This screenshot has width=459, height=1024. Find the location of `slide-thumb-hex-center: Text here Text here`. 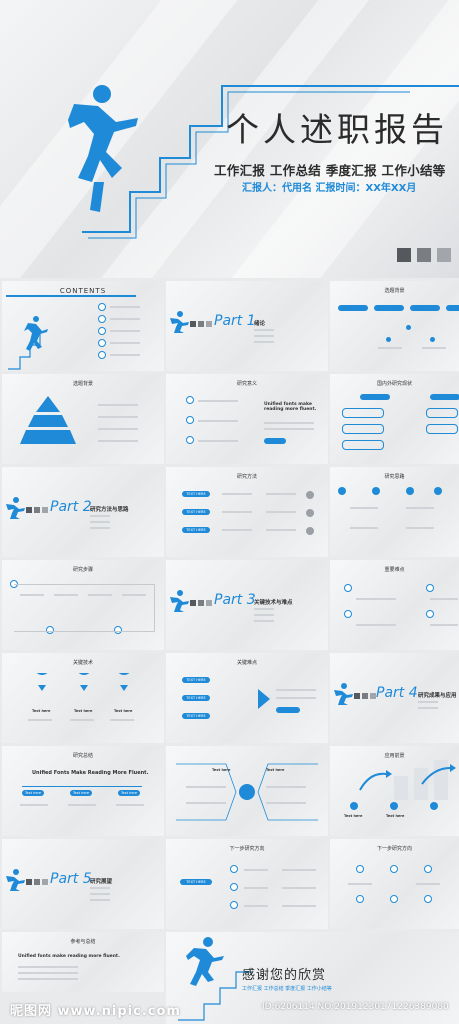

slide-thumb-hex-center: Text here Text here is located at coordinates (247, 791).